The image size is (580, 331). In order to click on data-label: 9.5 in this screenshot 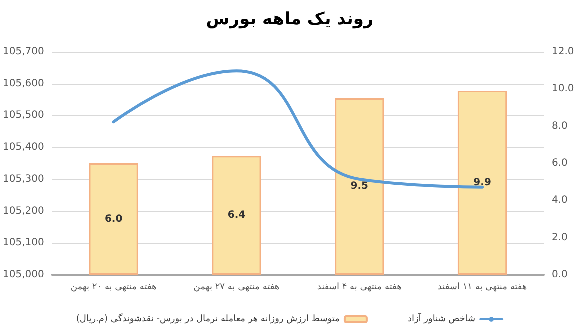, I will do `click(359, 186)`.